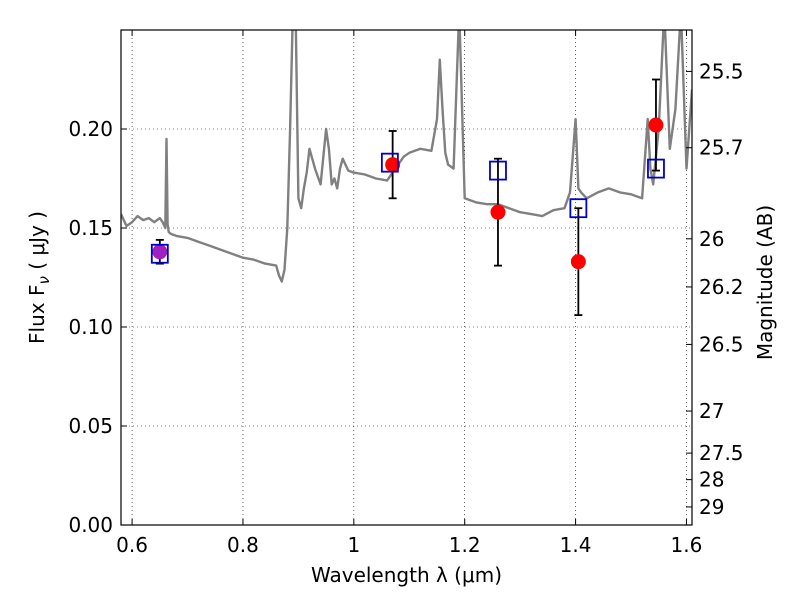 The height and width of the screenshot is (600, 800). I want to click on y-tick-label: 0.00, so click(90, 525).